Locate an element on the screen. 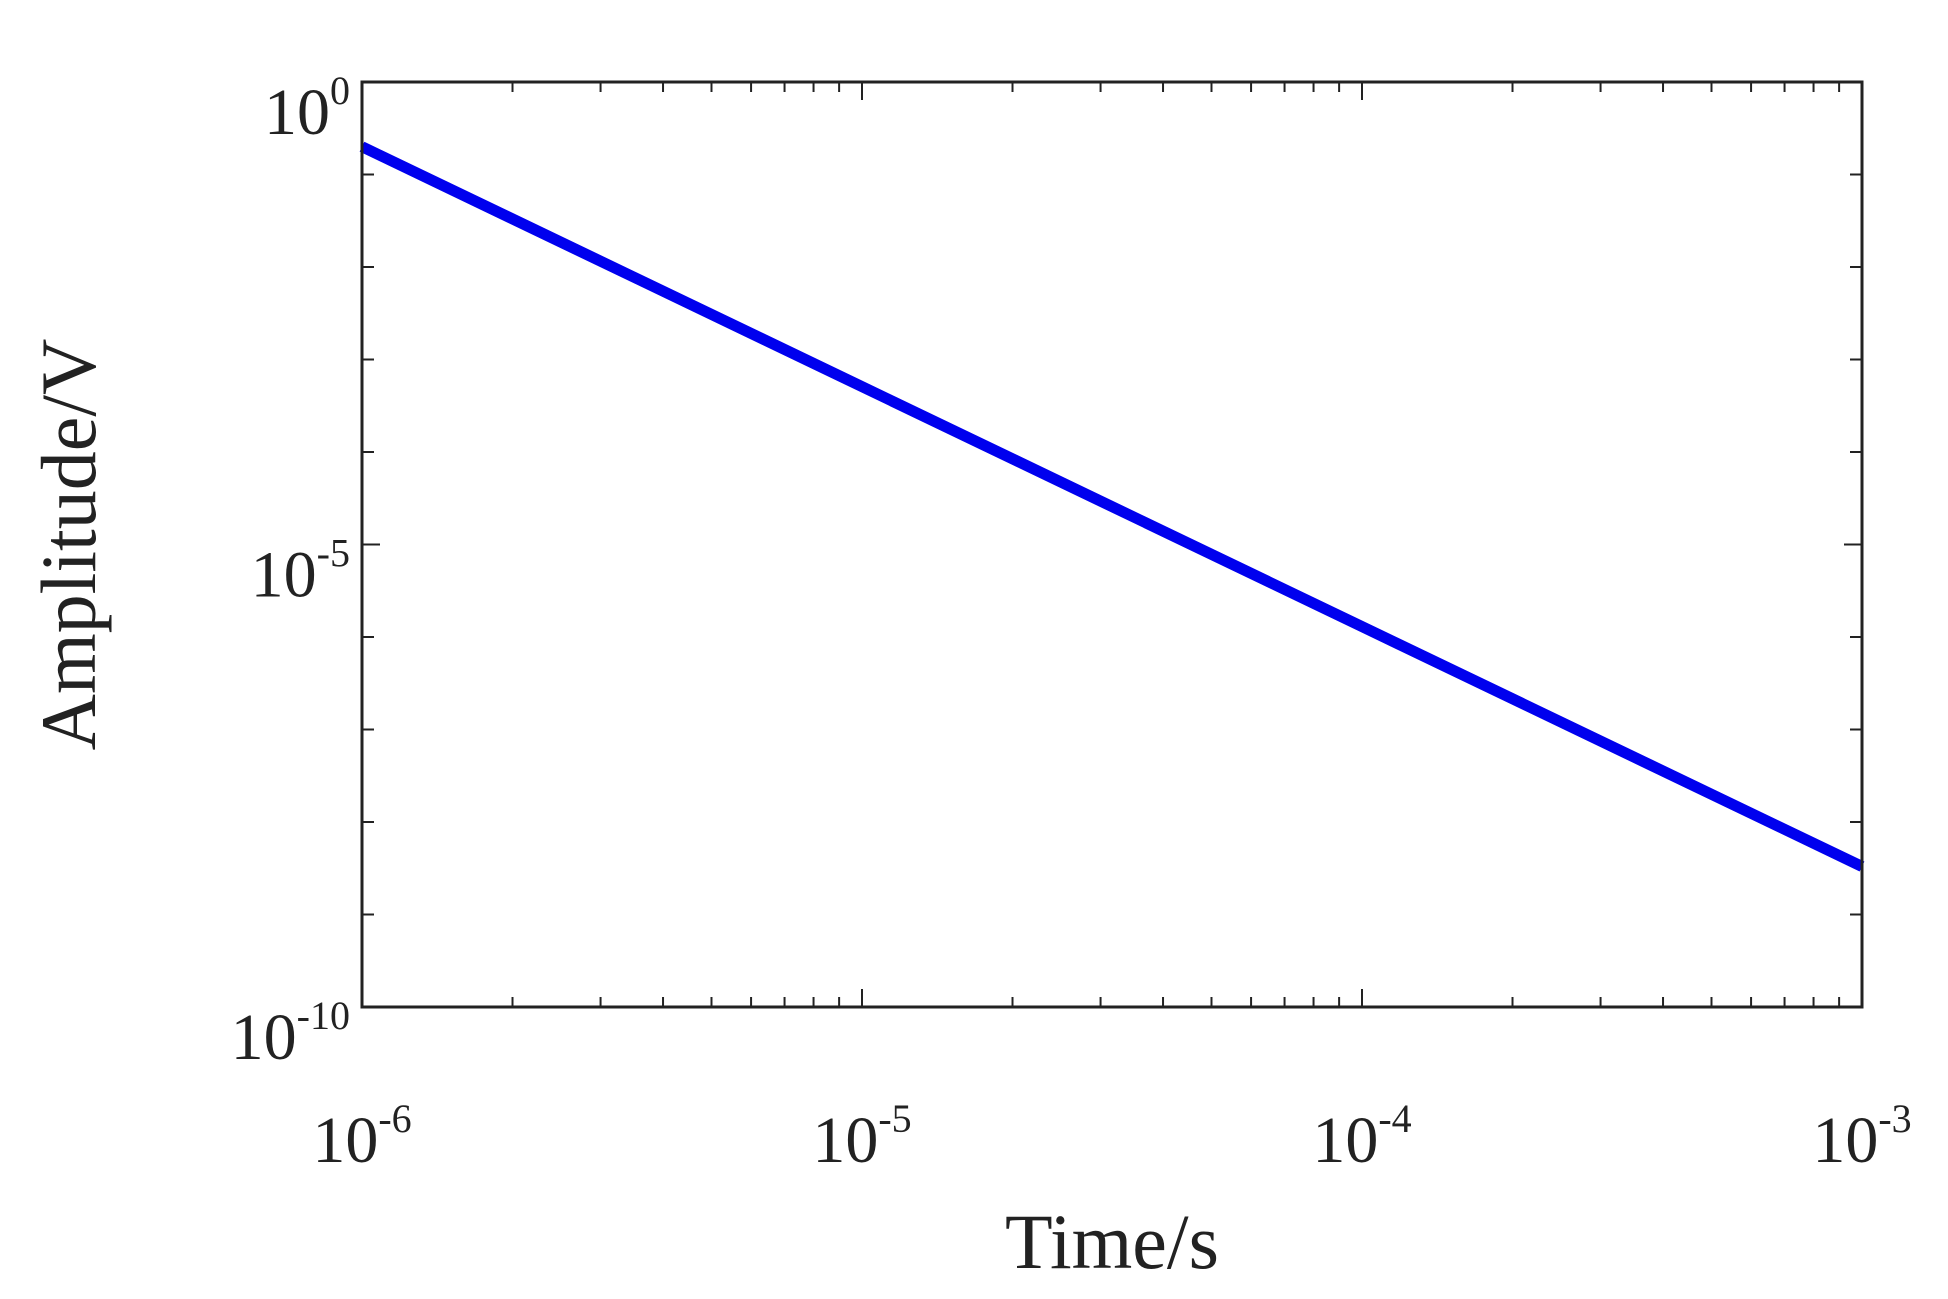 This screenshot has width=1948, height=1299. y-tick-exponent: -10 is located at coordinates (323, 1015).